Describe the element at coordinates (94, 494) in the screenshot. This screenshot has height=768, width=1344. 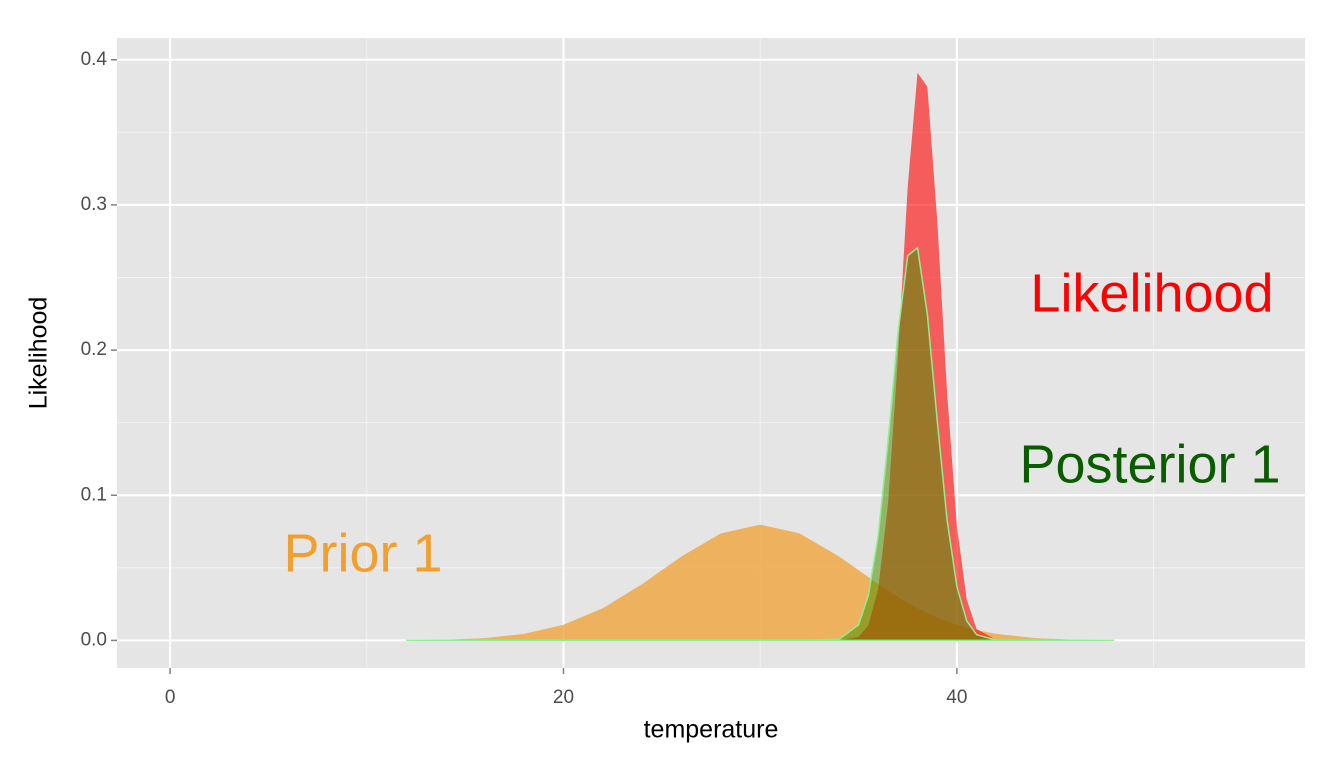
I see `y-tick-label: 0.1` at that location.